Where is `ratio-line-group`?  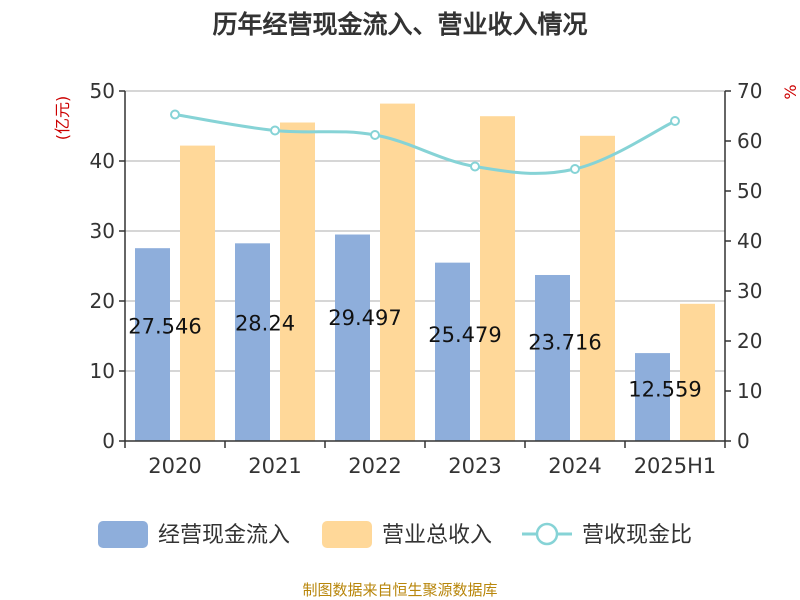
ratio-line-group is located at coordinates (425, 142).